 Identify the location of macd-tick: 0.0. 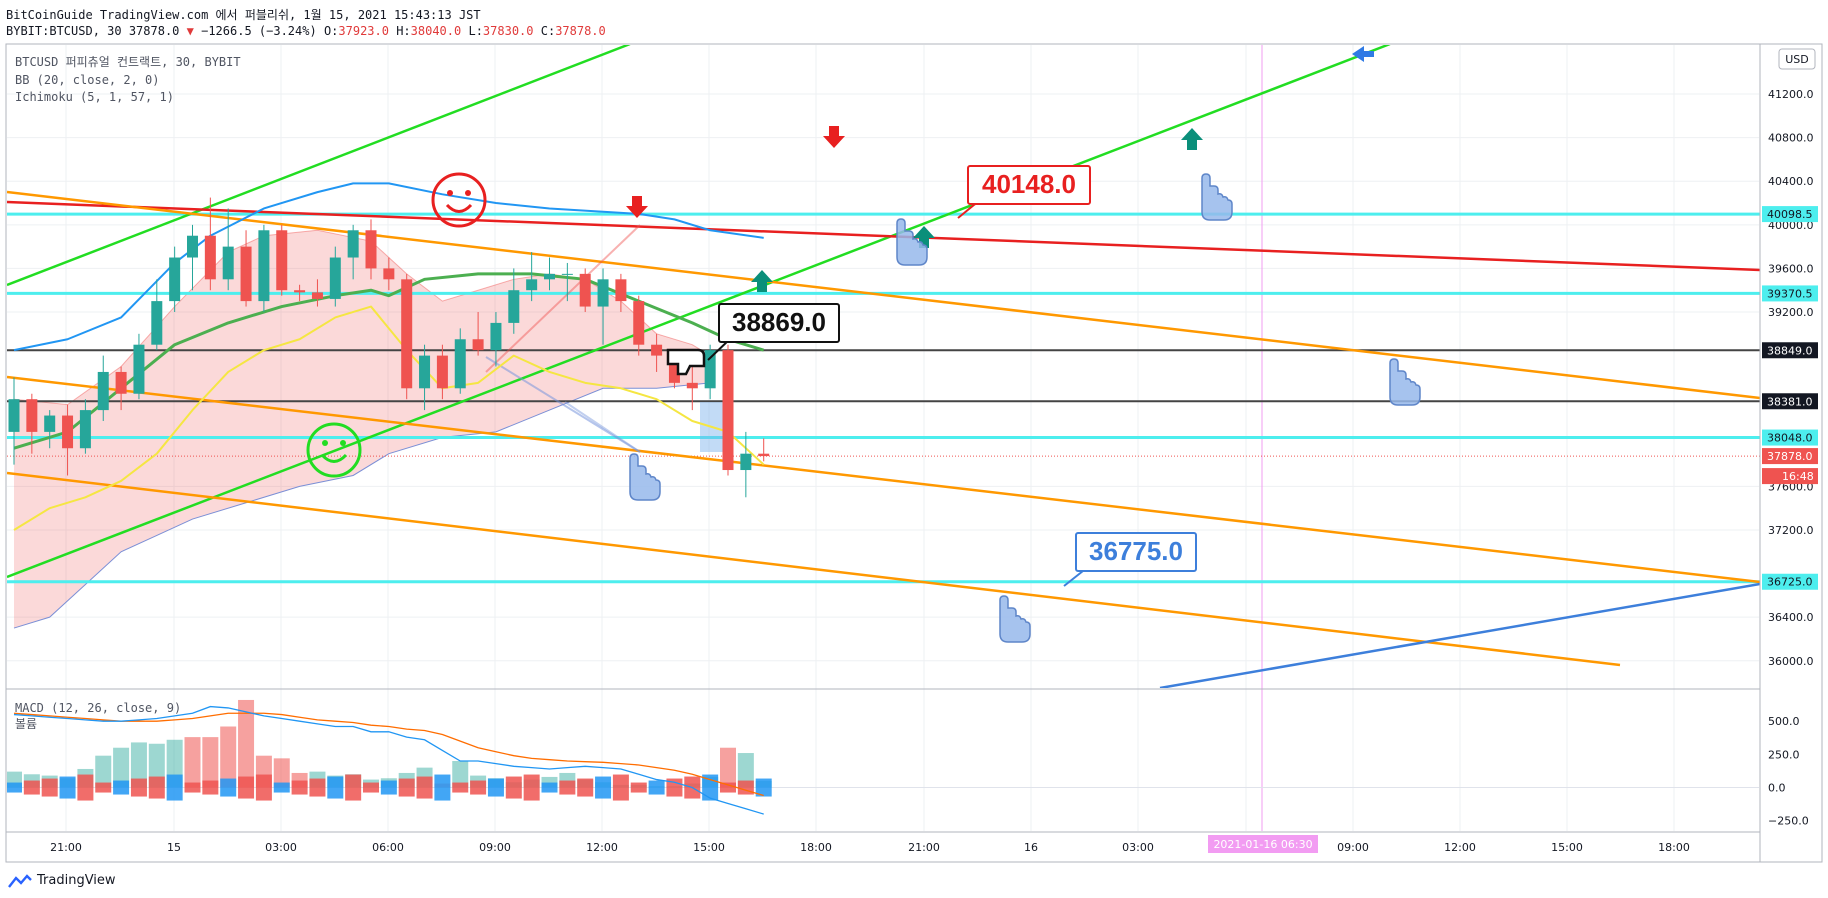
(1777, 788).